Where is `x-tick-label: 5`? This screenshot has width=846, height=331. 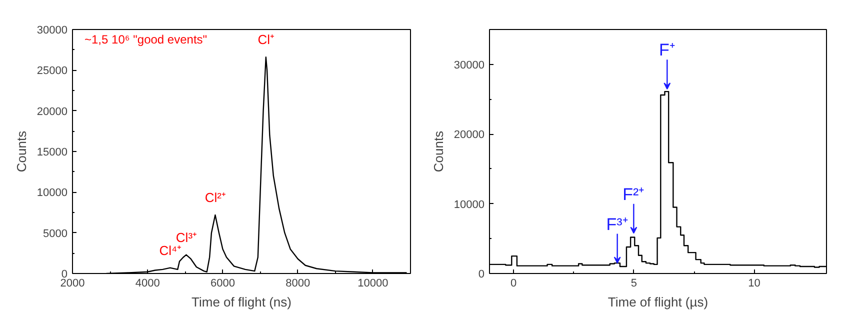 x-tick-label: 5 is located at coordinates (633, 284).